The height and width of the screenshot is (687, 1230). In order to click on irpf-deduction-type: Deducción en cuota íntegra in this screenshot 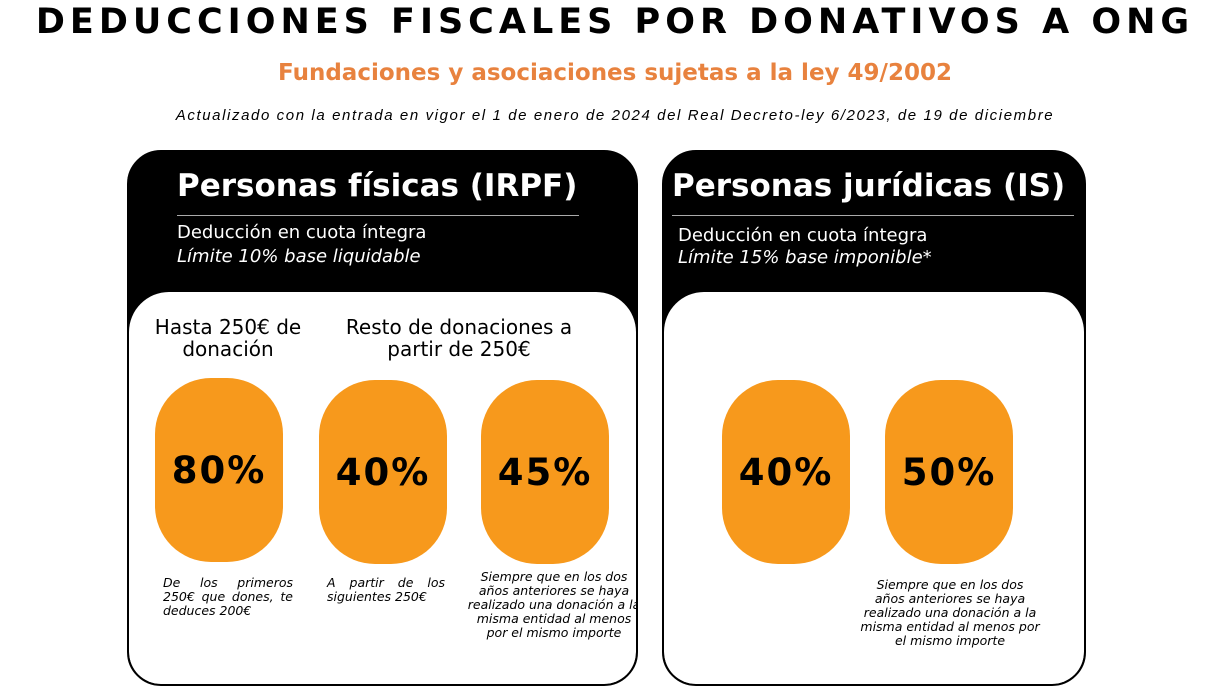, I will do `click(302, 232)`.